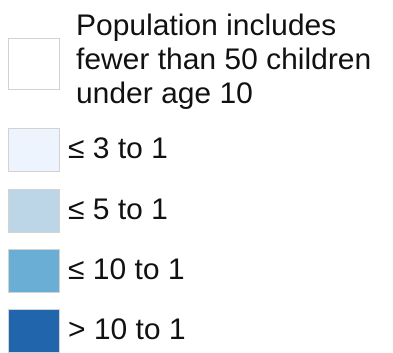  I want to click on legend-label-ratio-5: ≤ 5 to 1, so click(118, 209).